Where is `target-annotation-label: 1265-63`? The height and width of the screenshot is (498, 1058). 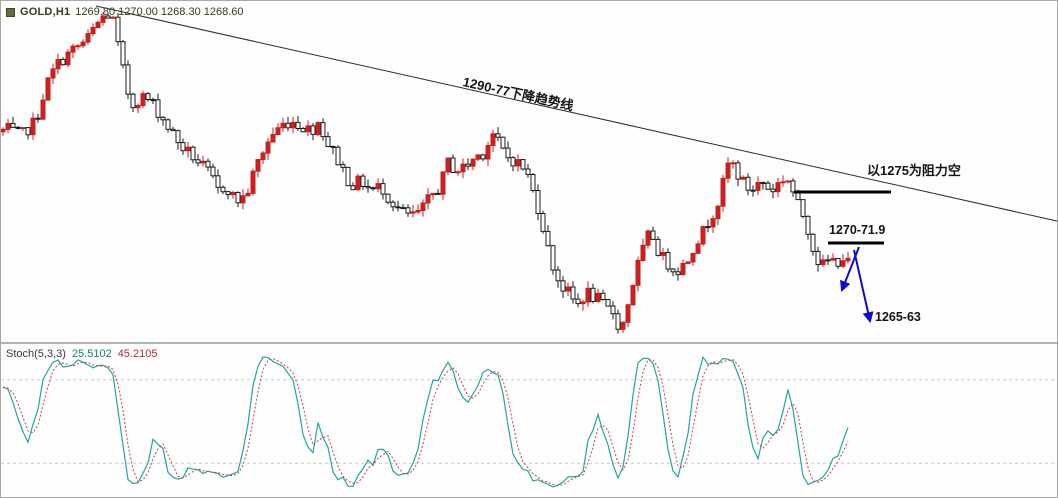
target-annotation-label: 1265-63 is located at coordinates (898, 317).